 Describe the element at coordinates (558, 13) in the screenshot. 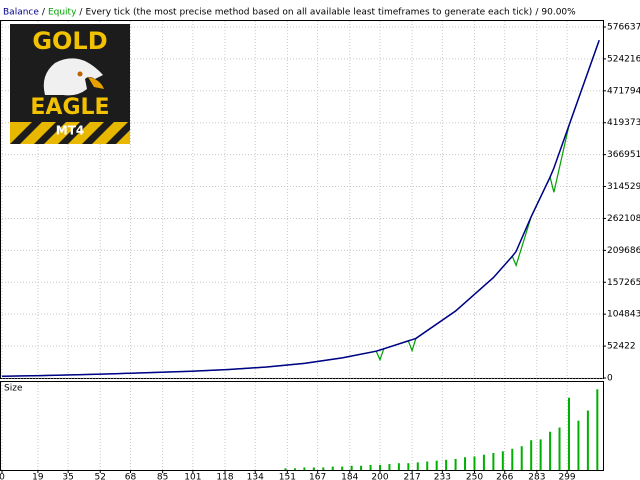

I see `modelling-quality: 90.00%` at that location.